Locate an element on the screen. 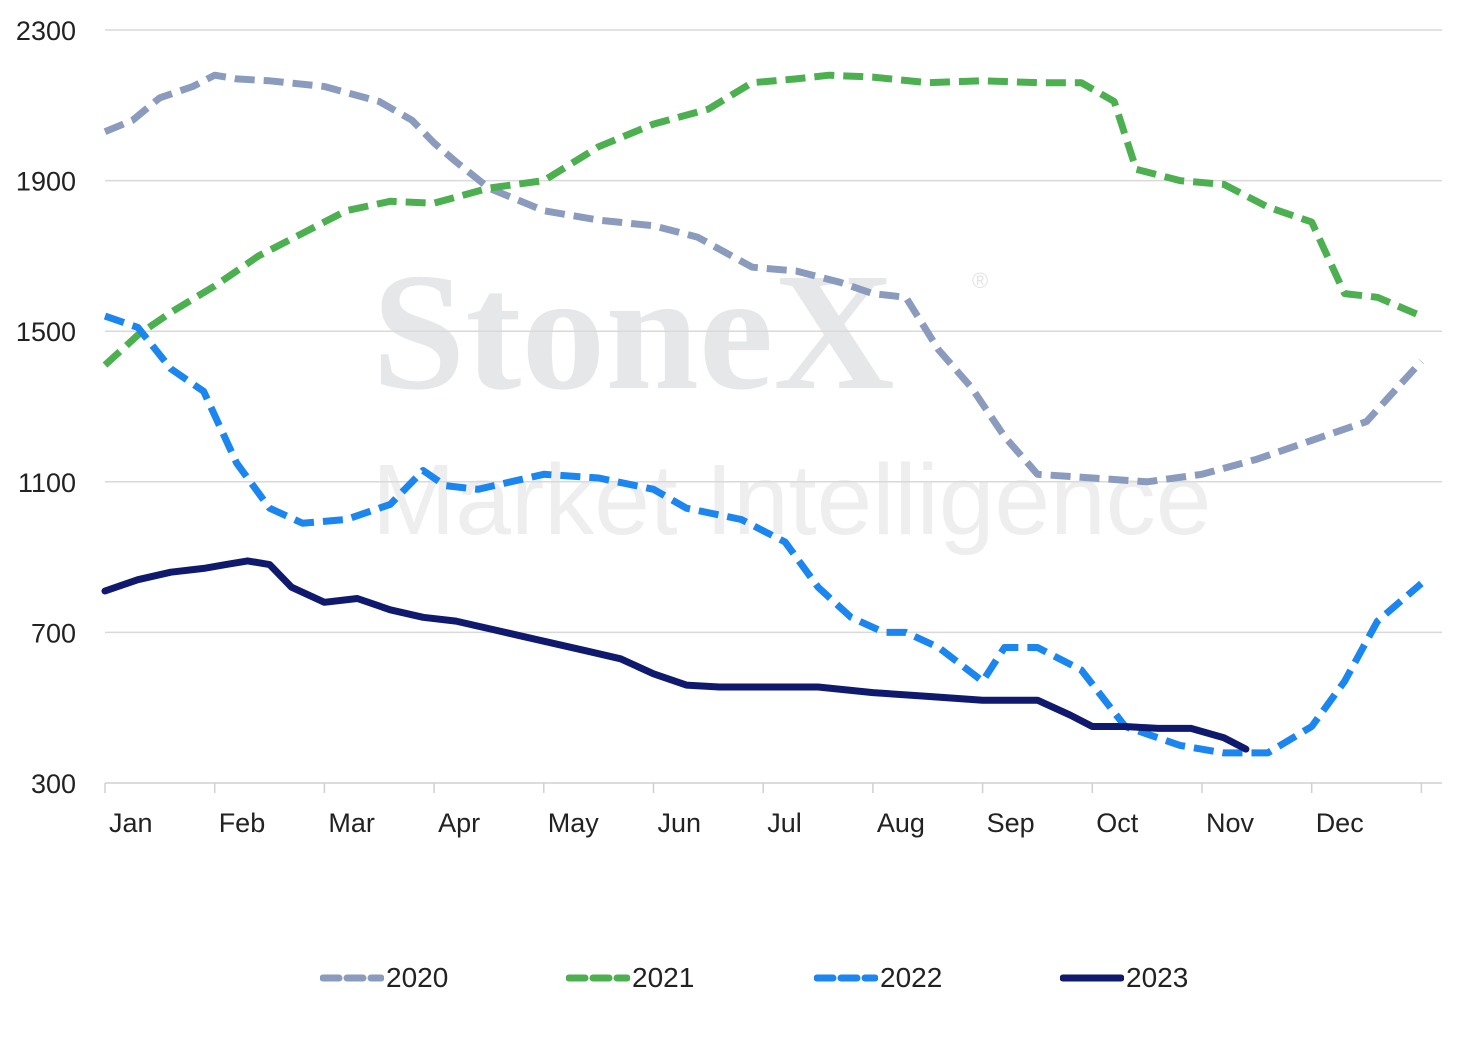  legend-item-2023: 2023 is located at coordinates (1124, 978).